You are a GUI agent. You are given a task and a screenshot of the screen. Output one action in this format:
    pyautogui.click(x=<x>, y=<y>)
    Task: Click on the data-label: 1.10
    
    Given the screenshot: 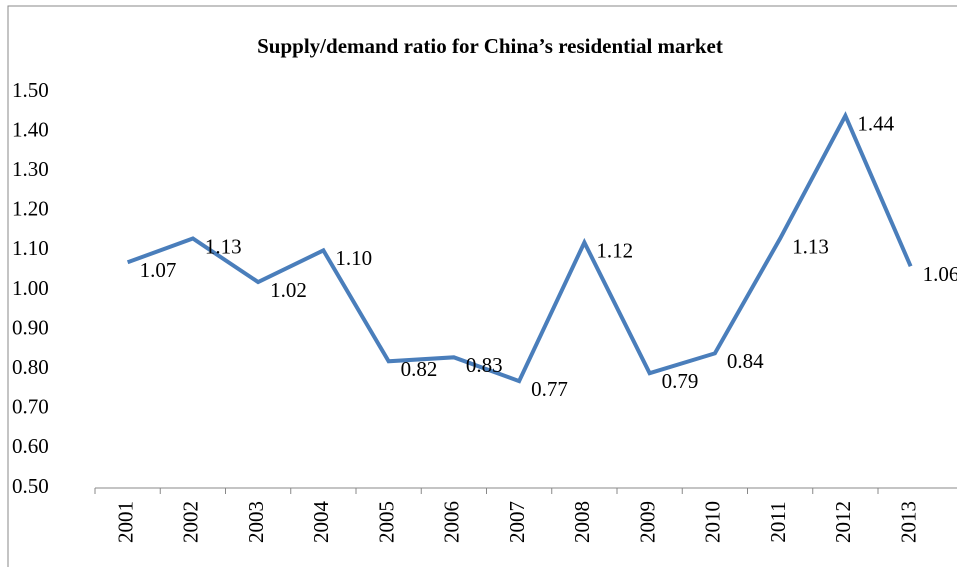 What is the action you would take?
    pyautogui.click(x=353, y=258)
    